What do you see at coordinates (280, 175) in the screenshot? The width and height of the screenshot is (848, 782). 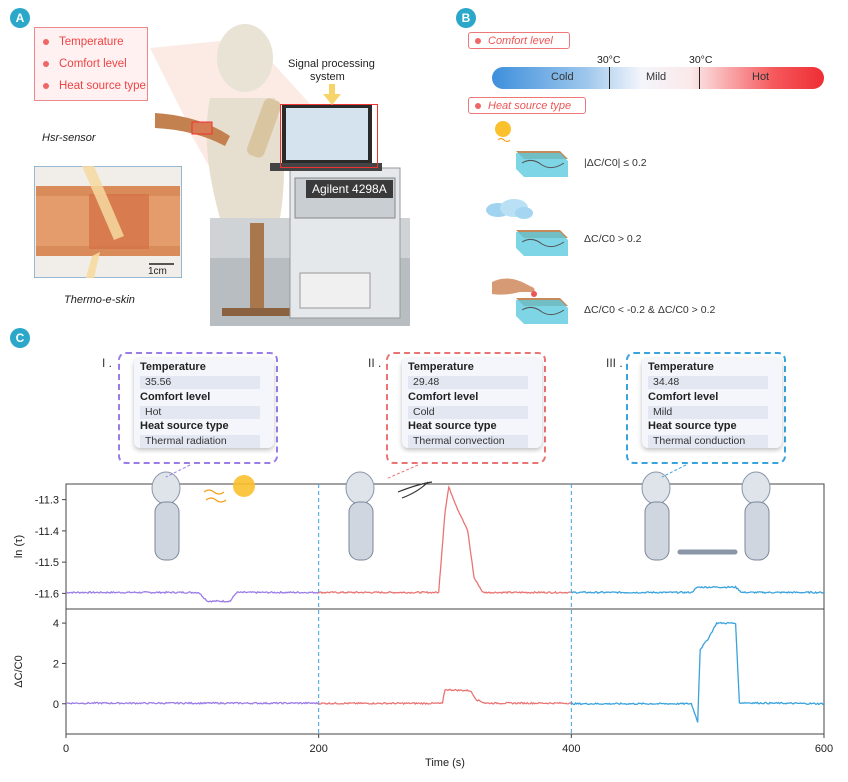 I see `setup-photo` at bounding box center [280, 175].